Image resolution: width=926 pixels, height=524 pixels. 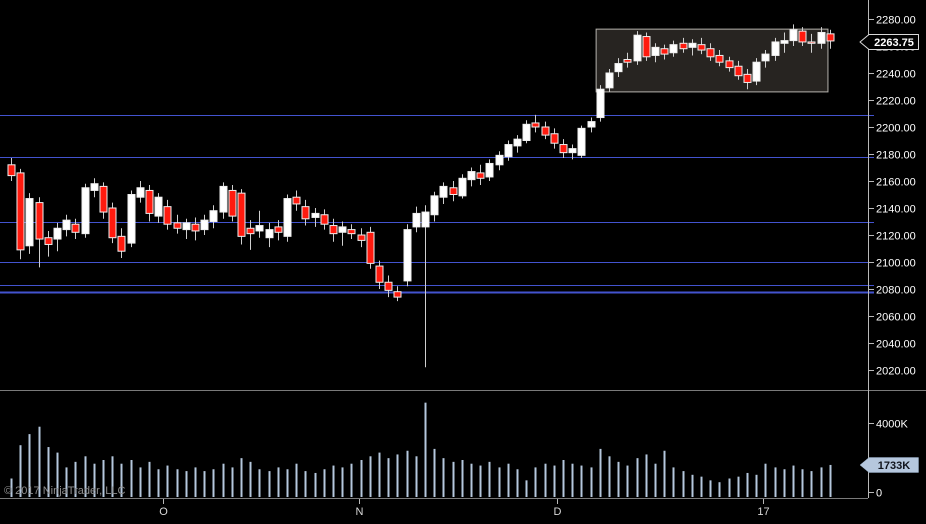 I want to click on last-volume-badge-label: 1733K, so click(x=894, y=466).